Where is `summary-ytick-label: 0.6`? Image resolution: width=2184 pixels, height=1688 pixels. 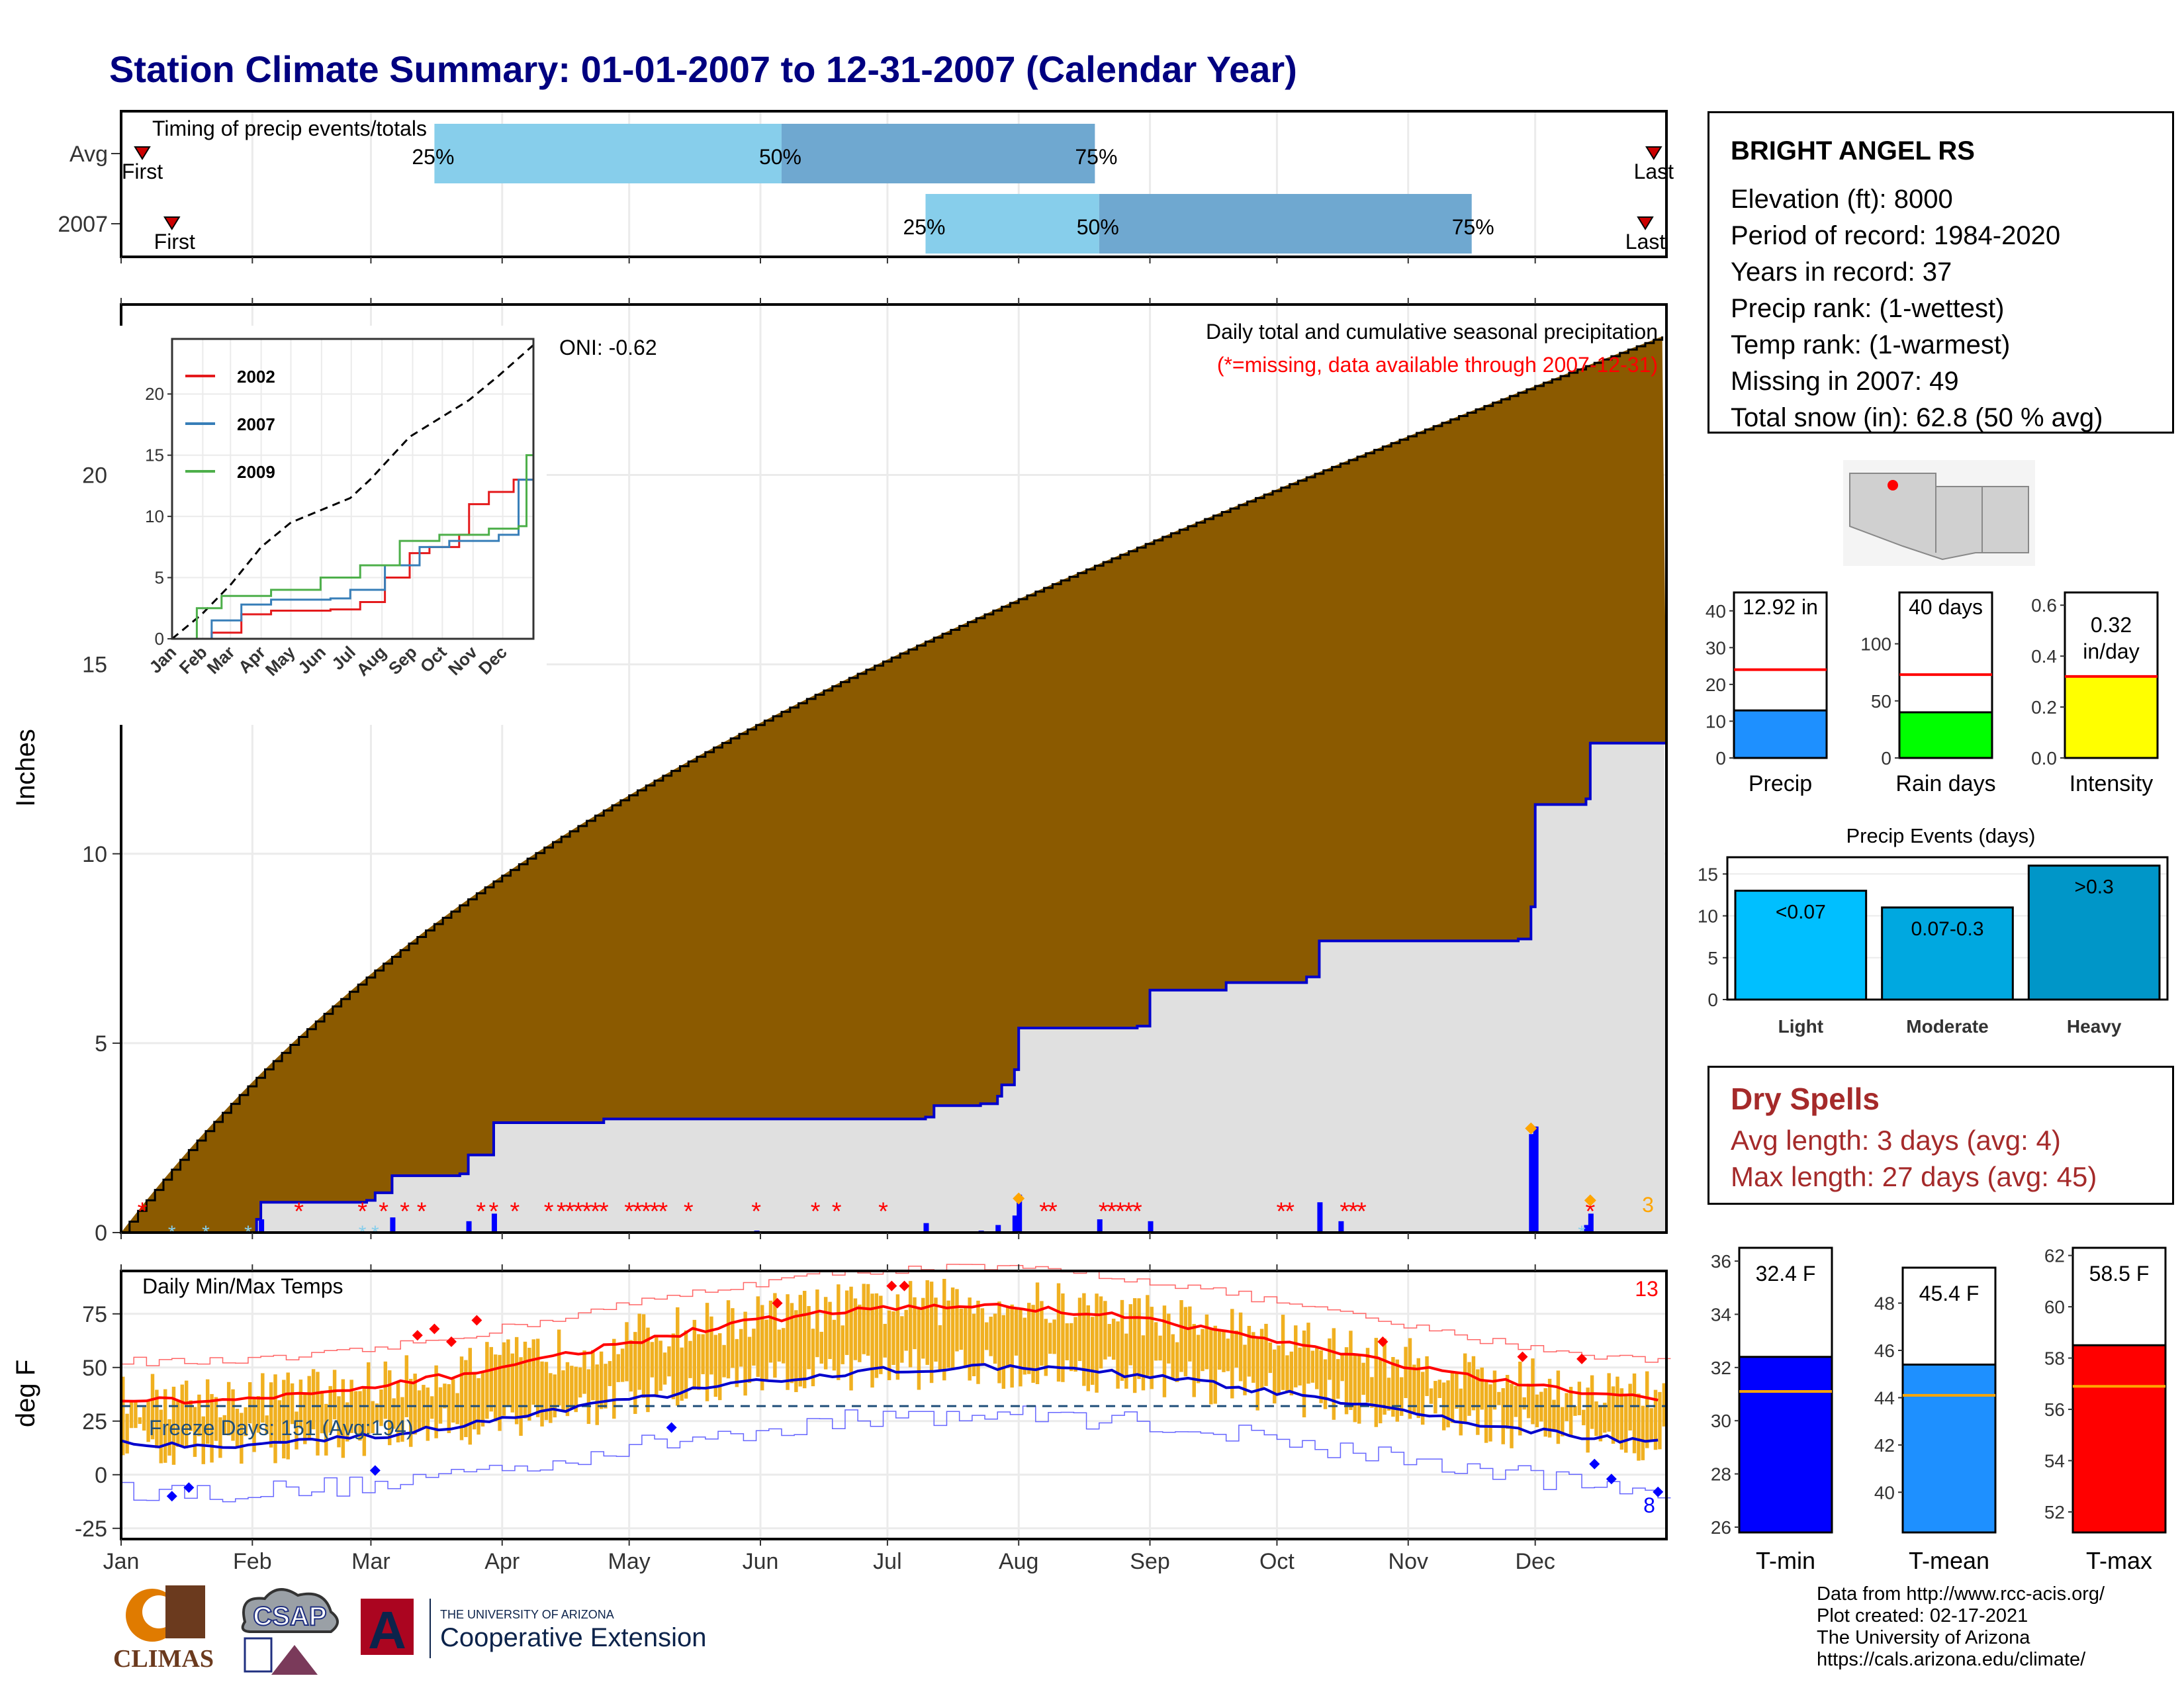
summary-ytick-label: 0.6 is located at coordinates (2044, 605).